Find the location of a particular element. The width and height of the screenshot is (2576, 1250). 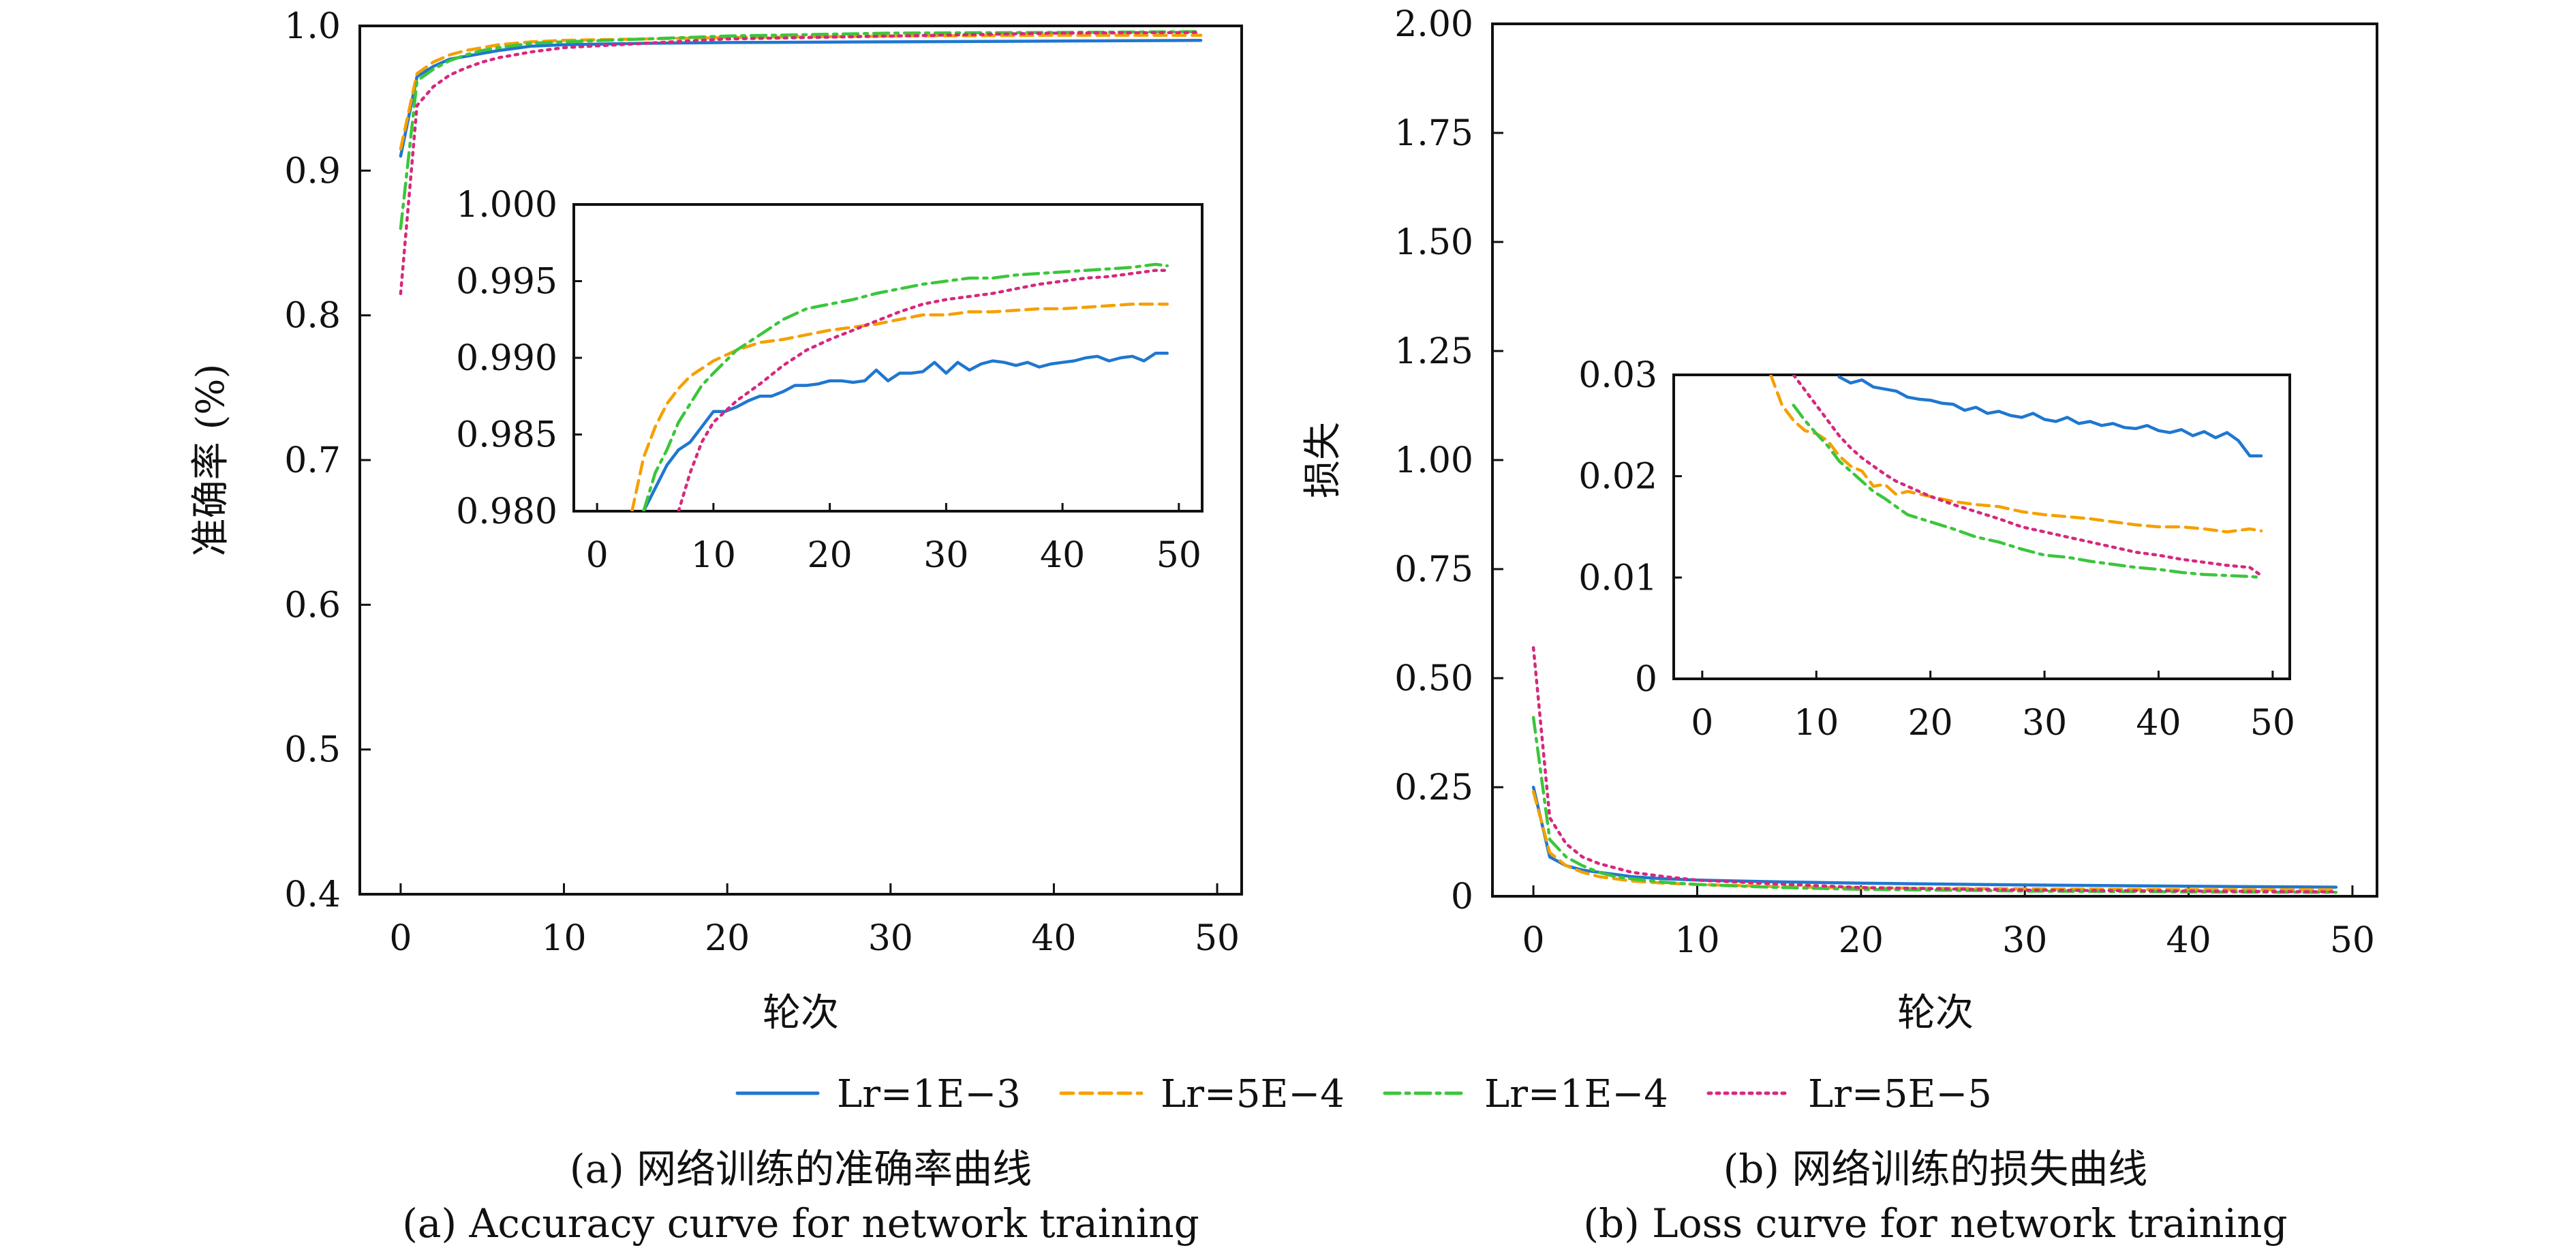

b-main-series-Lr1E4 is located at coordinates (1934, 805).